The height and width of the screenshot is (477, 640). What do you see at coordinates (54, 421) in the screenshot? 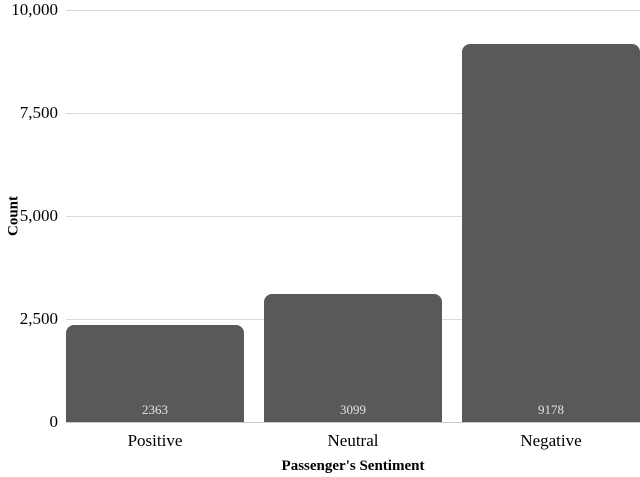
I see `y-tick-label: 0` at bounding box center [54, 421].